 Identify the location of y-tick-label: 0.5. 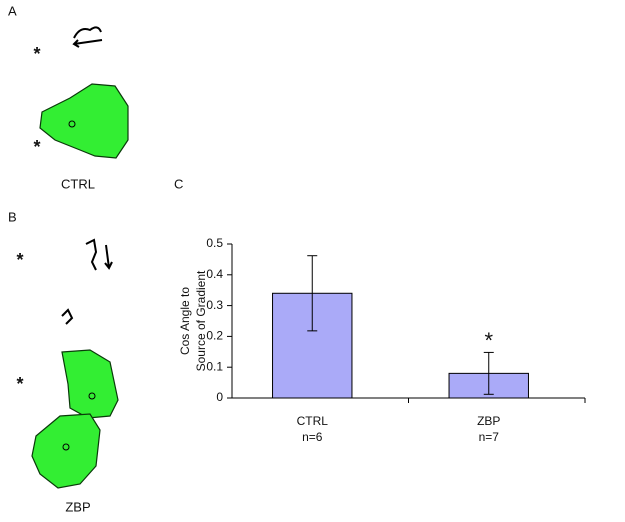
(214, 243).